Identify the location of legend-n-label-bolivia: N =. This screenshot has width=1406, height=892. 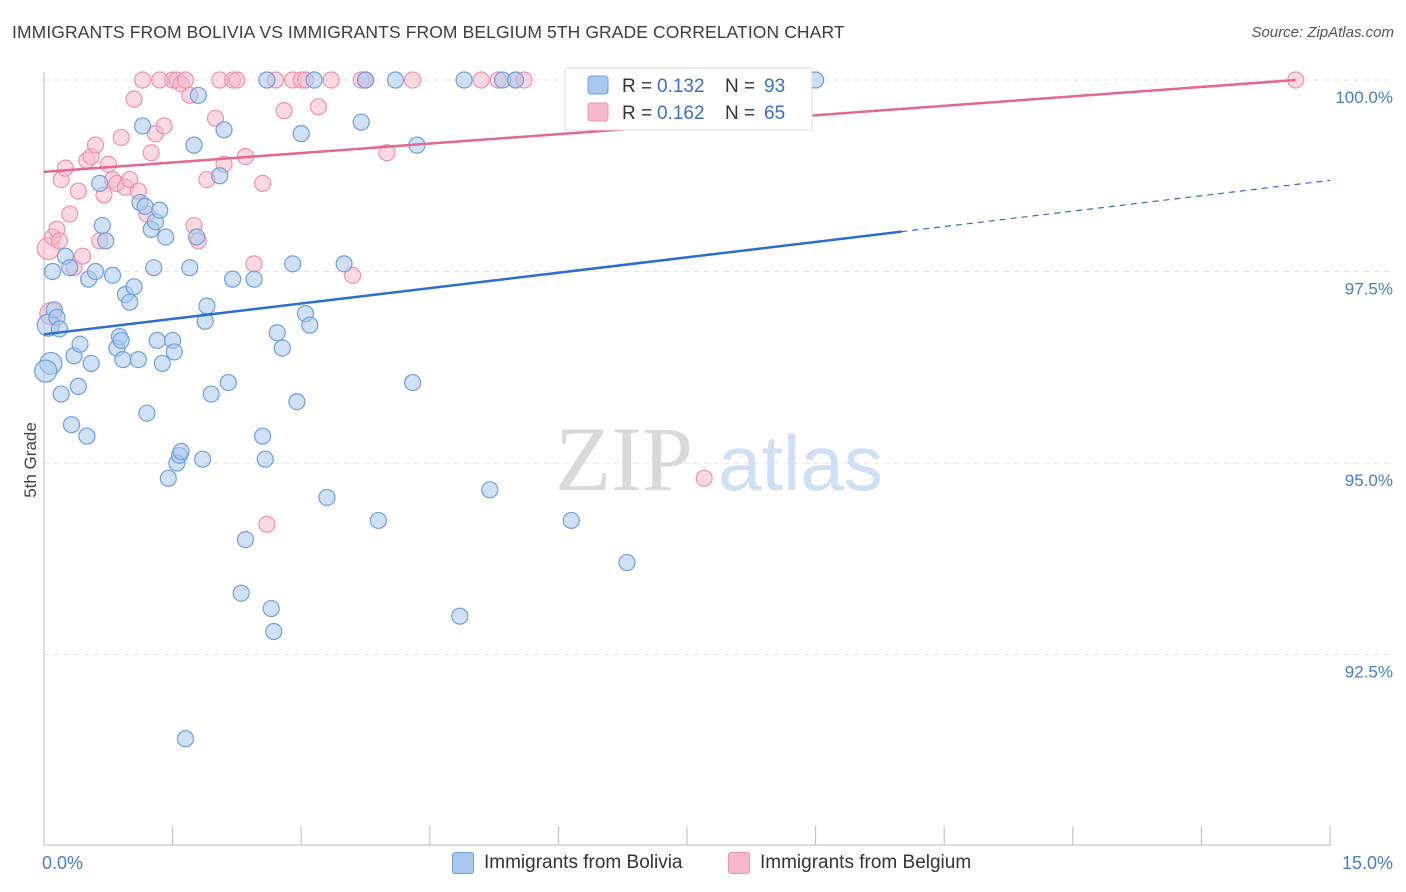
(740, 86).